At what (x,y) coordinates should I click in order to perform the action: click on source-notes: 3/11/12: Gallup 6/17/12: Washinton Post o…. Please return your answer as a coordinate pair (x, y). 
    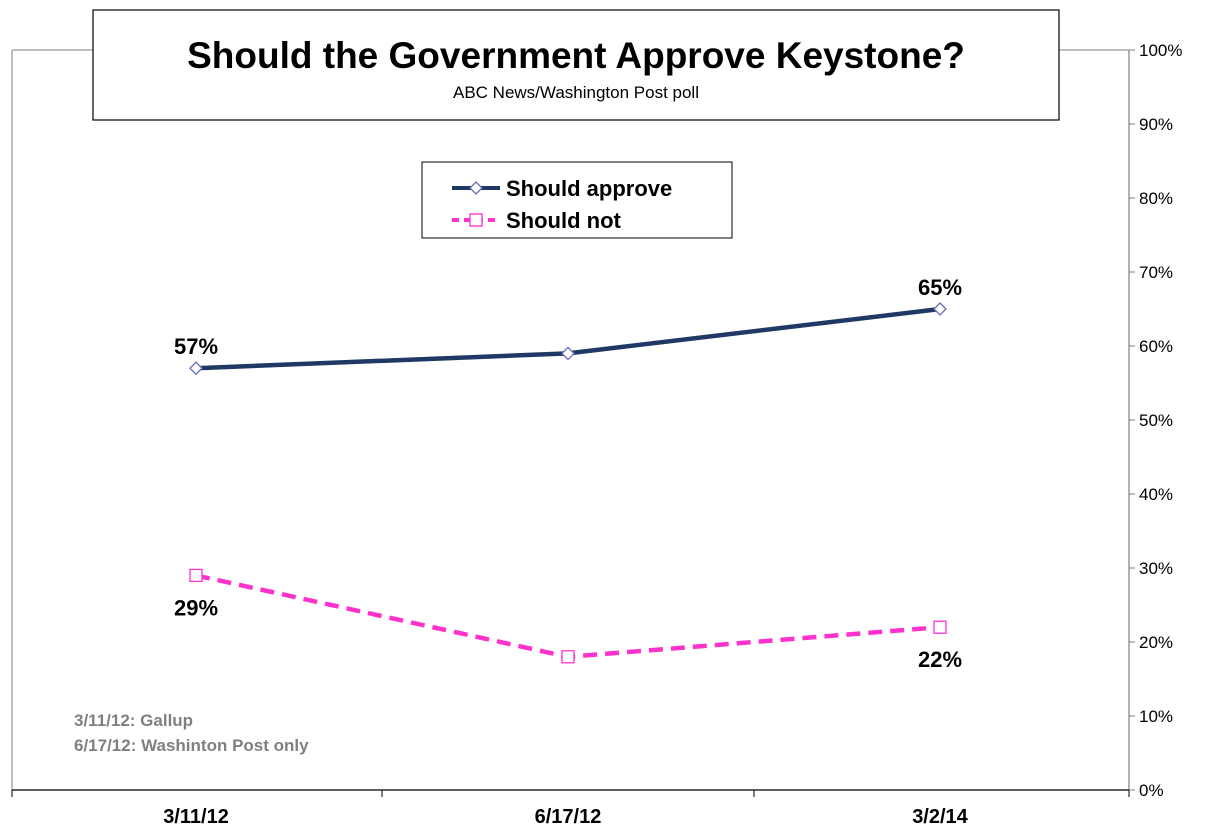
    Looking at the image, I should click on (191, 733).